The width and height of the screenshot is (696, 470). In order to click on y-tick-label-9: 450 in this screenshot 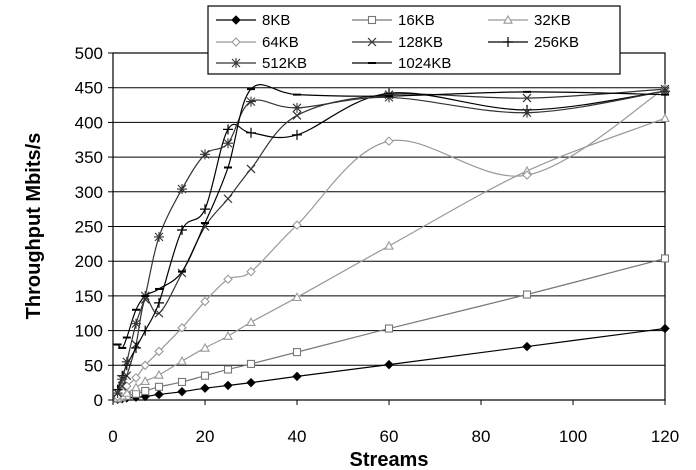, I will do `click(89, 88)`.